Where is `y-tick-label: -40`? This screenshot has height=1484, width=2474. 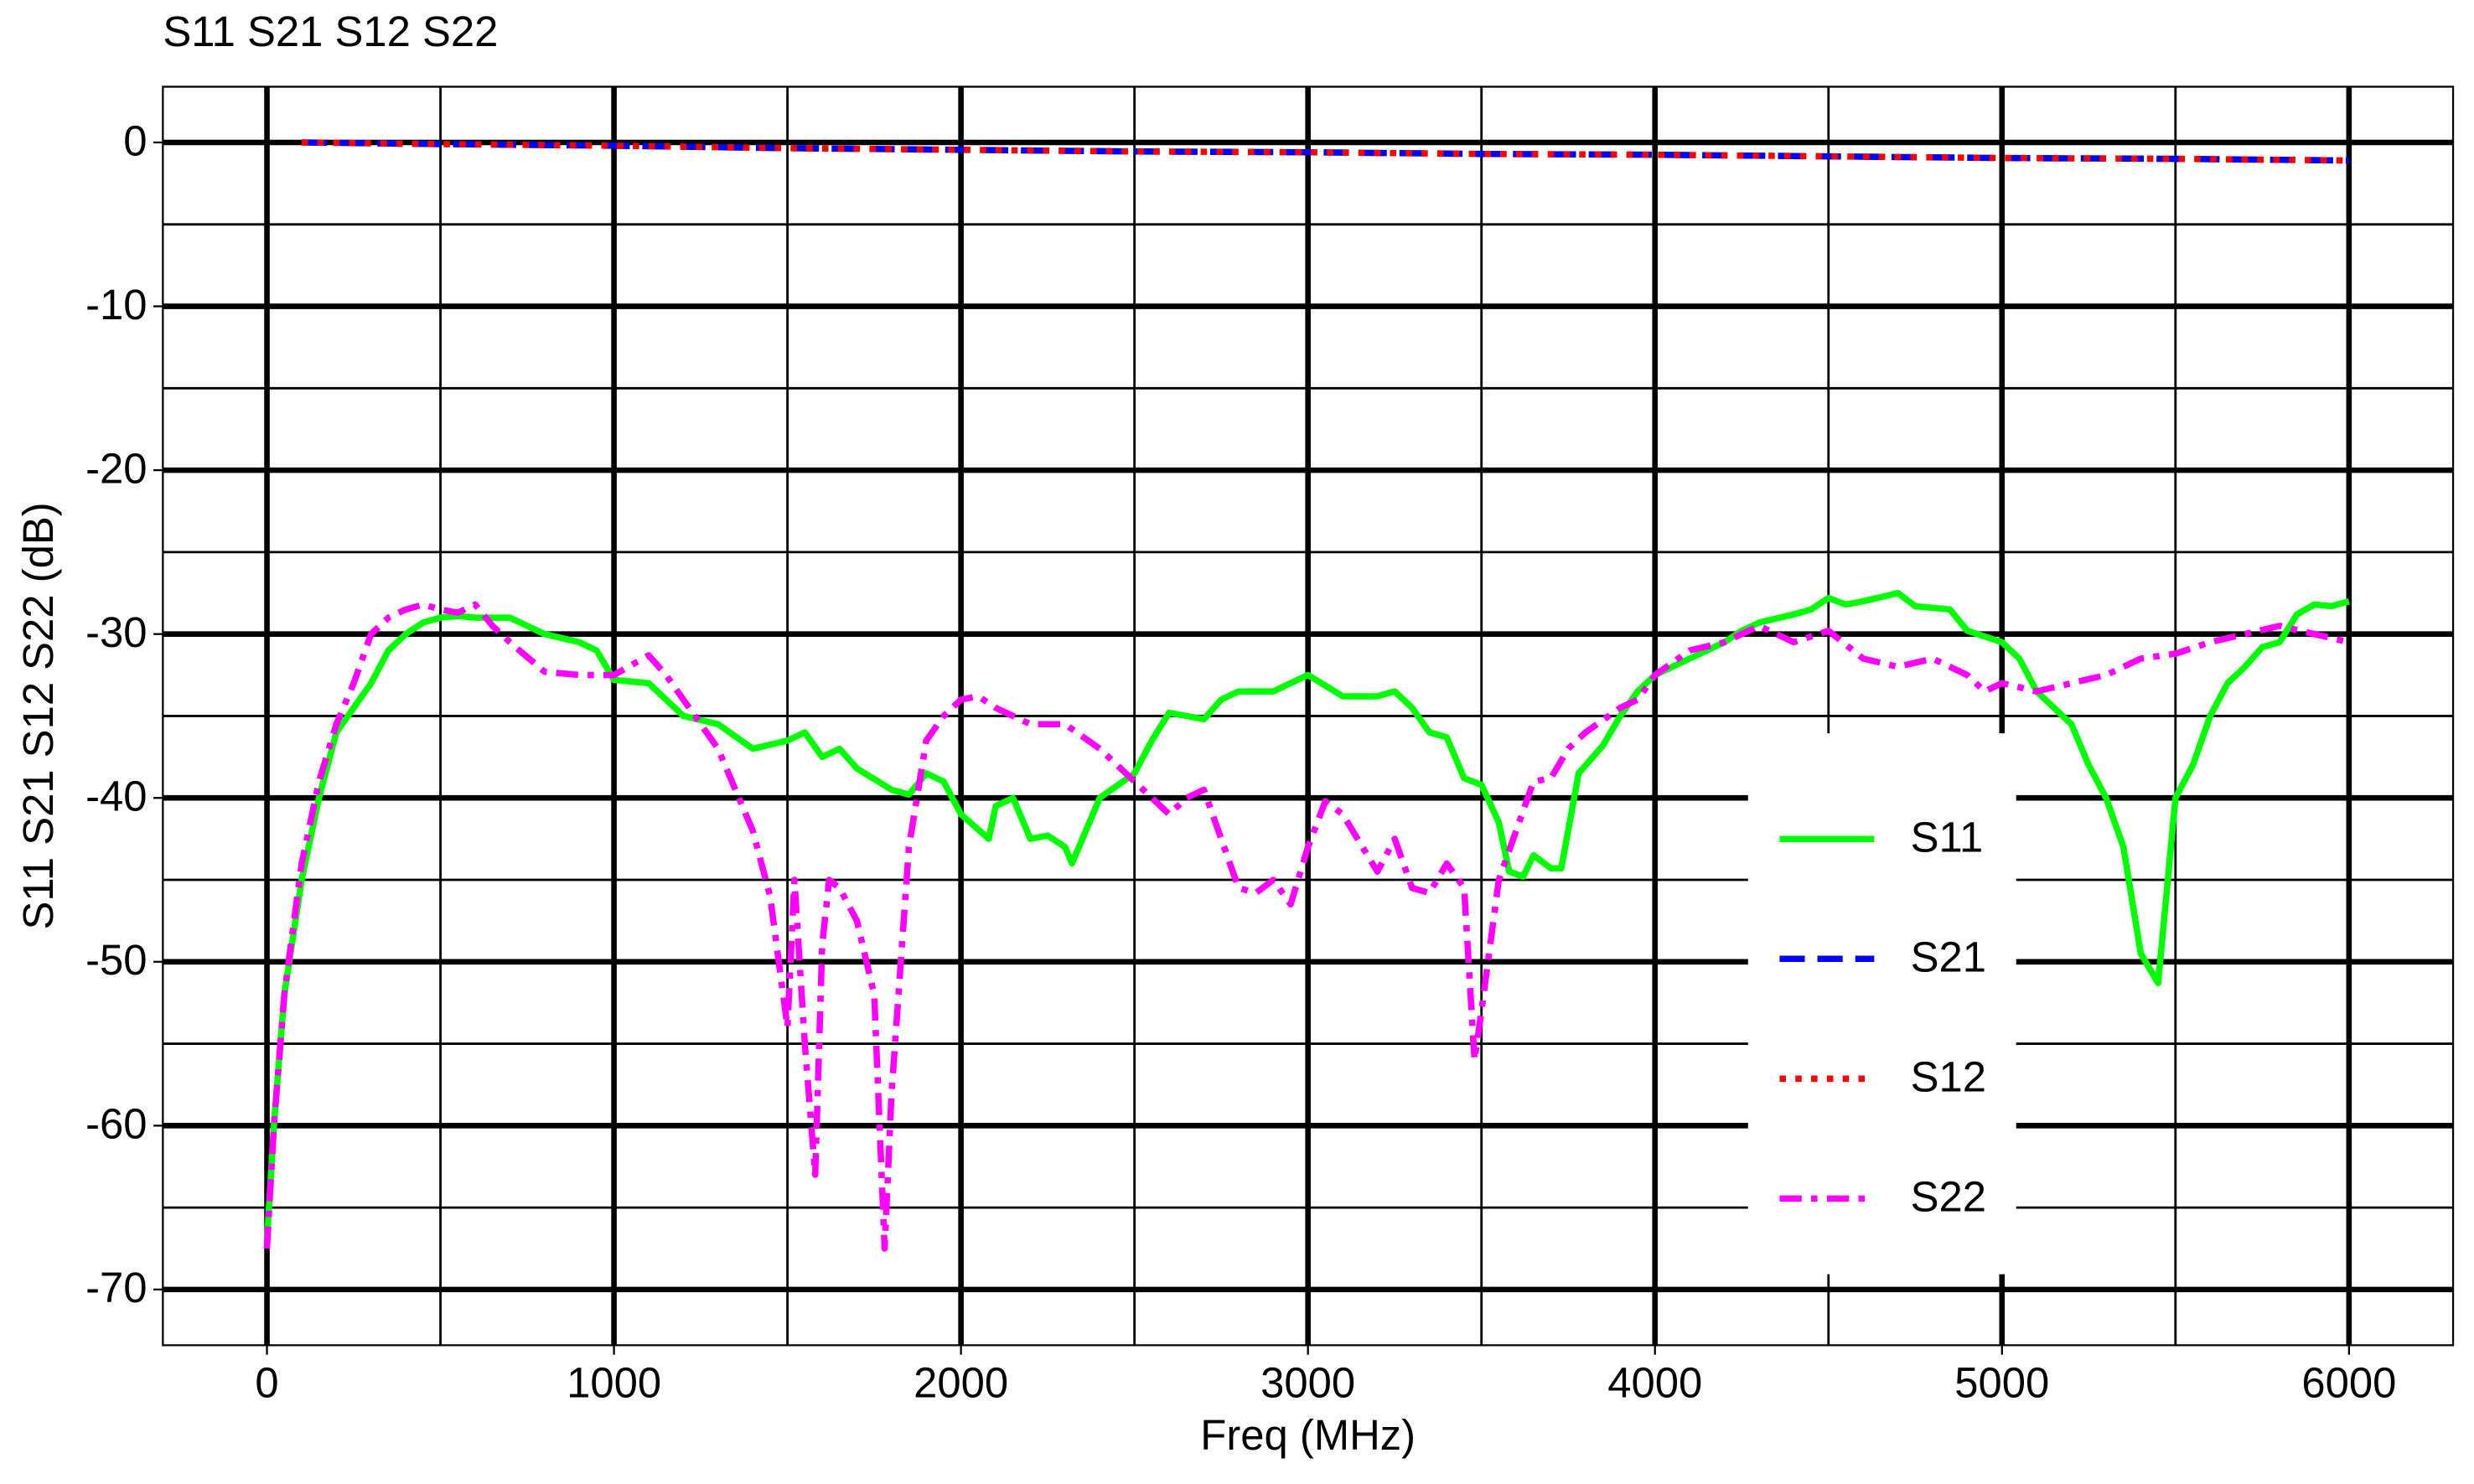 y-tick-label: -40 is located at coordinates (116, 797).